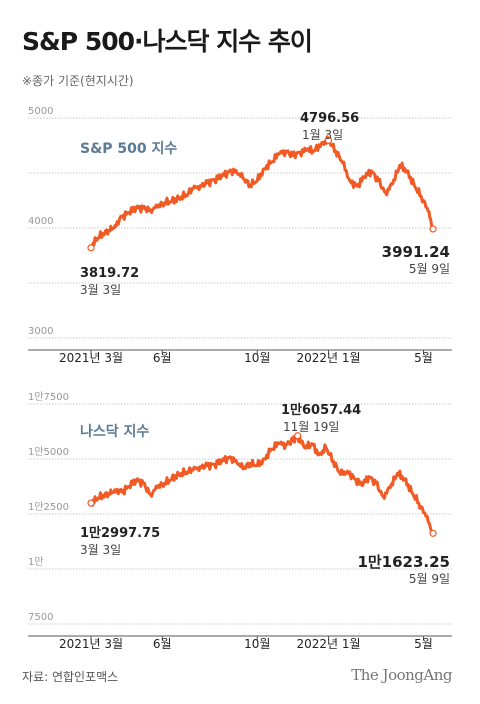  I want to click on y-tick-label: 4000, so click(40, 221).